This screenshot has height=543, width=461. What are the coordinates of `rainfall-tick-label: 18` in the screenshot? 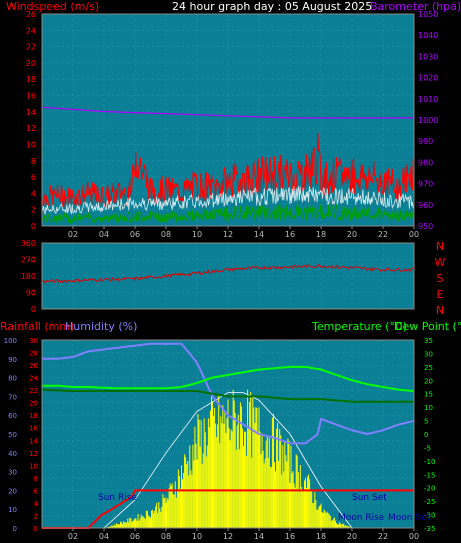 It's located at (33, 416).